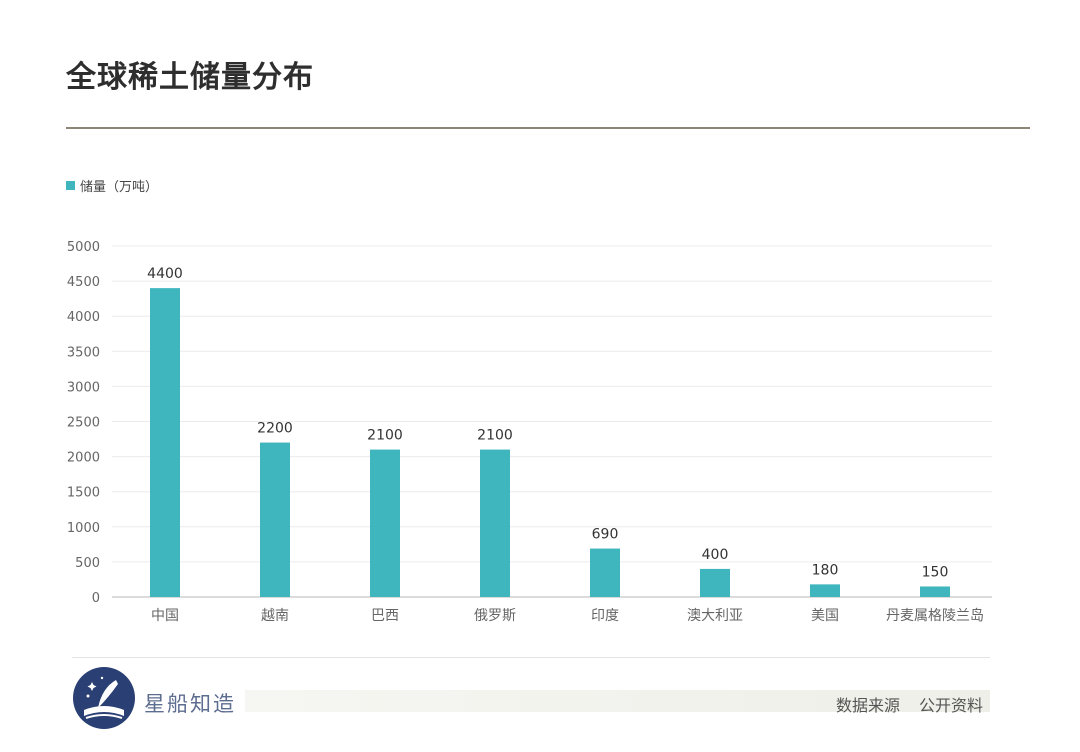 This screenshot has height=752, width=1080. I want to click on data-label: 400, so click(715, 555).